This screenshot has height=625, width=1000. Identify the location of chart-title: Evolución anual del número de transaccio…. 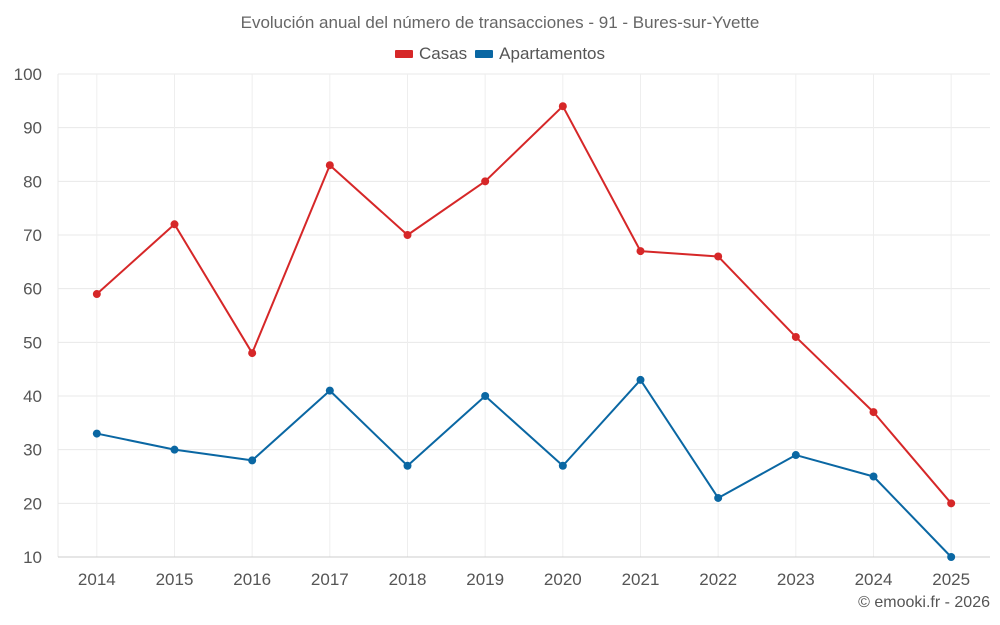
(500, 22).